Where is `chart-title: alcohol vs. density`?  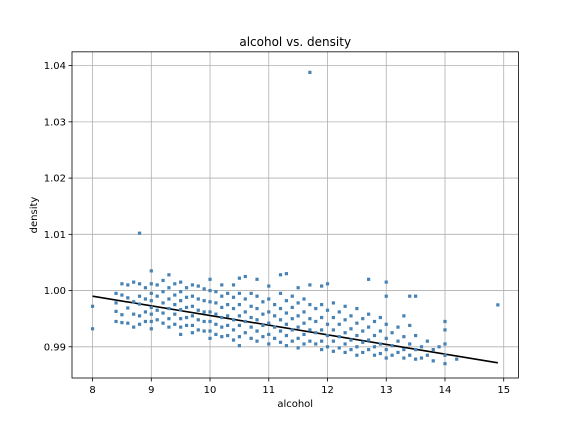 chart-title: alcohol vs. density is located at coordinates (295, 42).